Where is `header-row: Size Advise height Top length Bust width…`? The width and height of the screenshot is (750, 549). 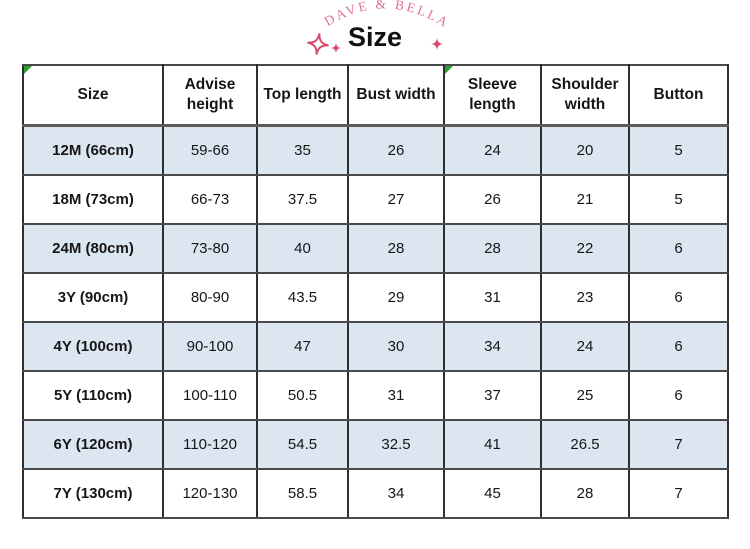
header-row: Size Advise height Top length Bust width… is located at coordinates (375, 95).